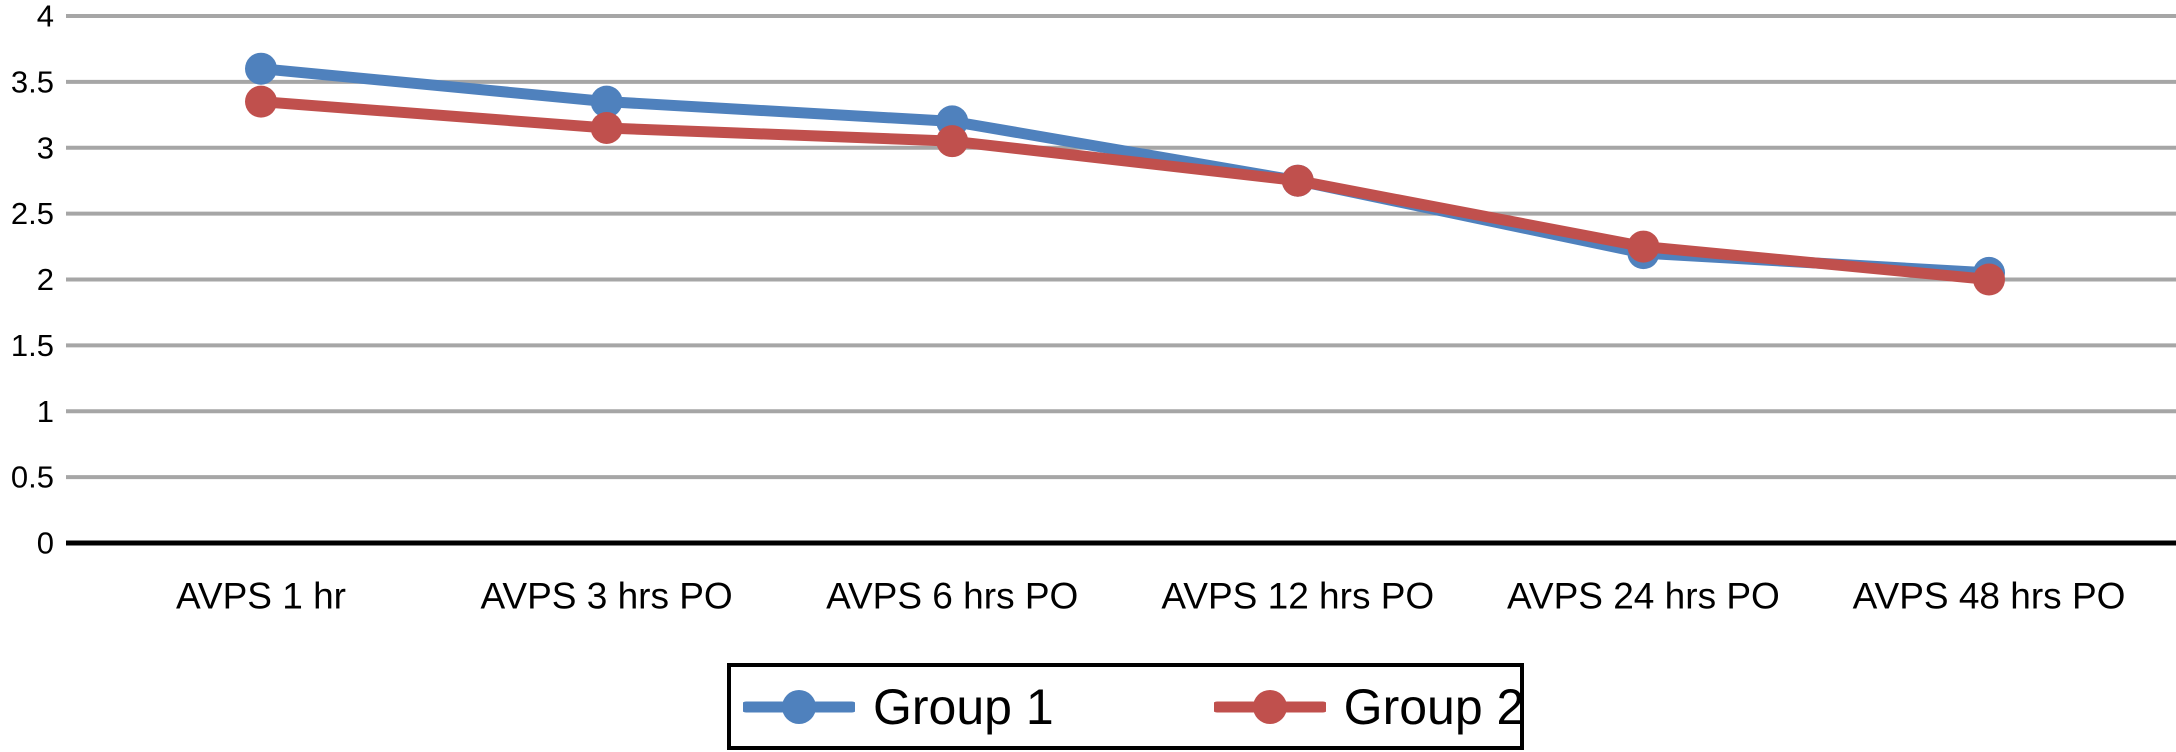 The image size is (2176, 752). What do you see at coordinates (45, 147) in the screenshot?
I see `y-axis-tick-label: 3` at bounding box center [45, 147].